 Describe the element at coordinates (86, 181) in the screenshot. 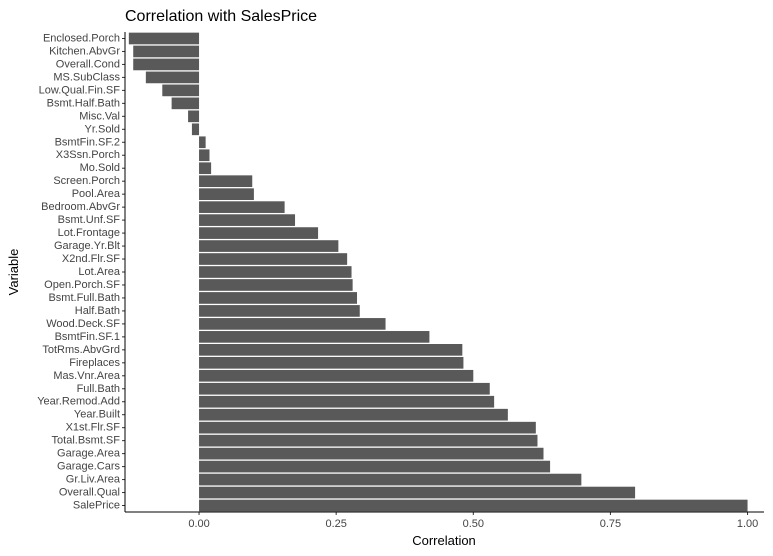

I see `y-tick-label: Screen.Porch` at that location.